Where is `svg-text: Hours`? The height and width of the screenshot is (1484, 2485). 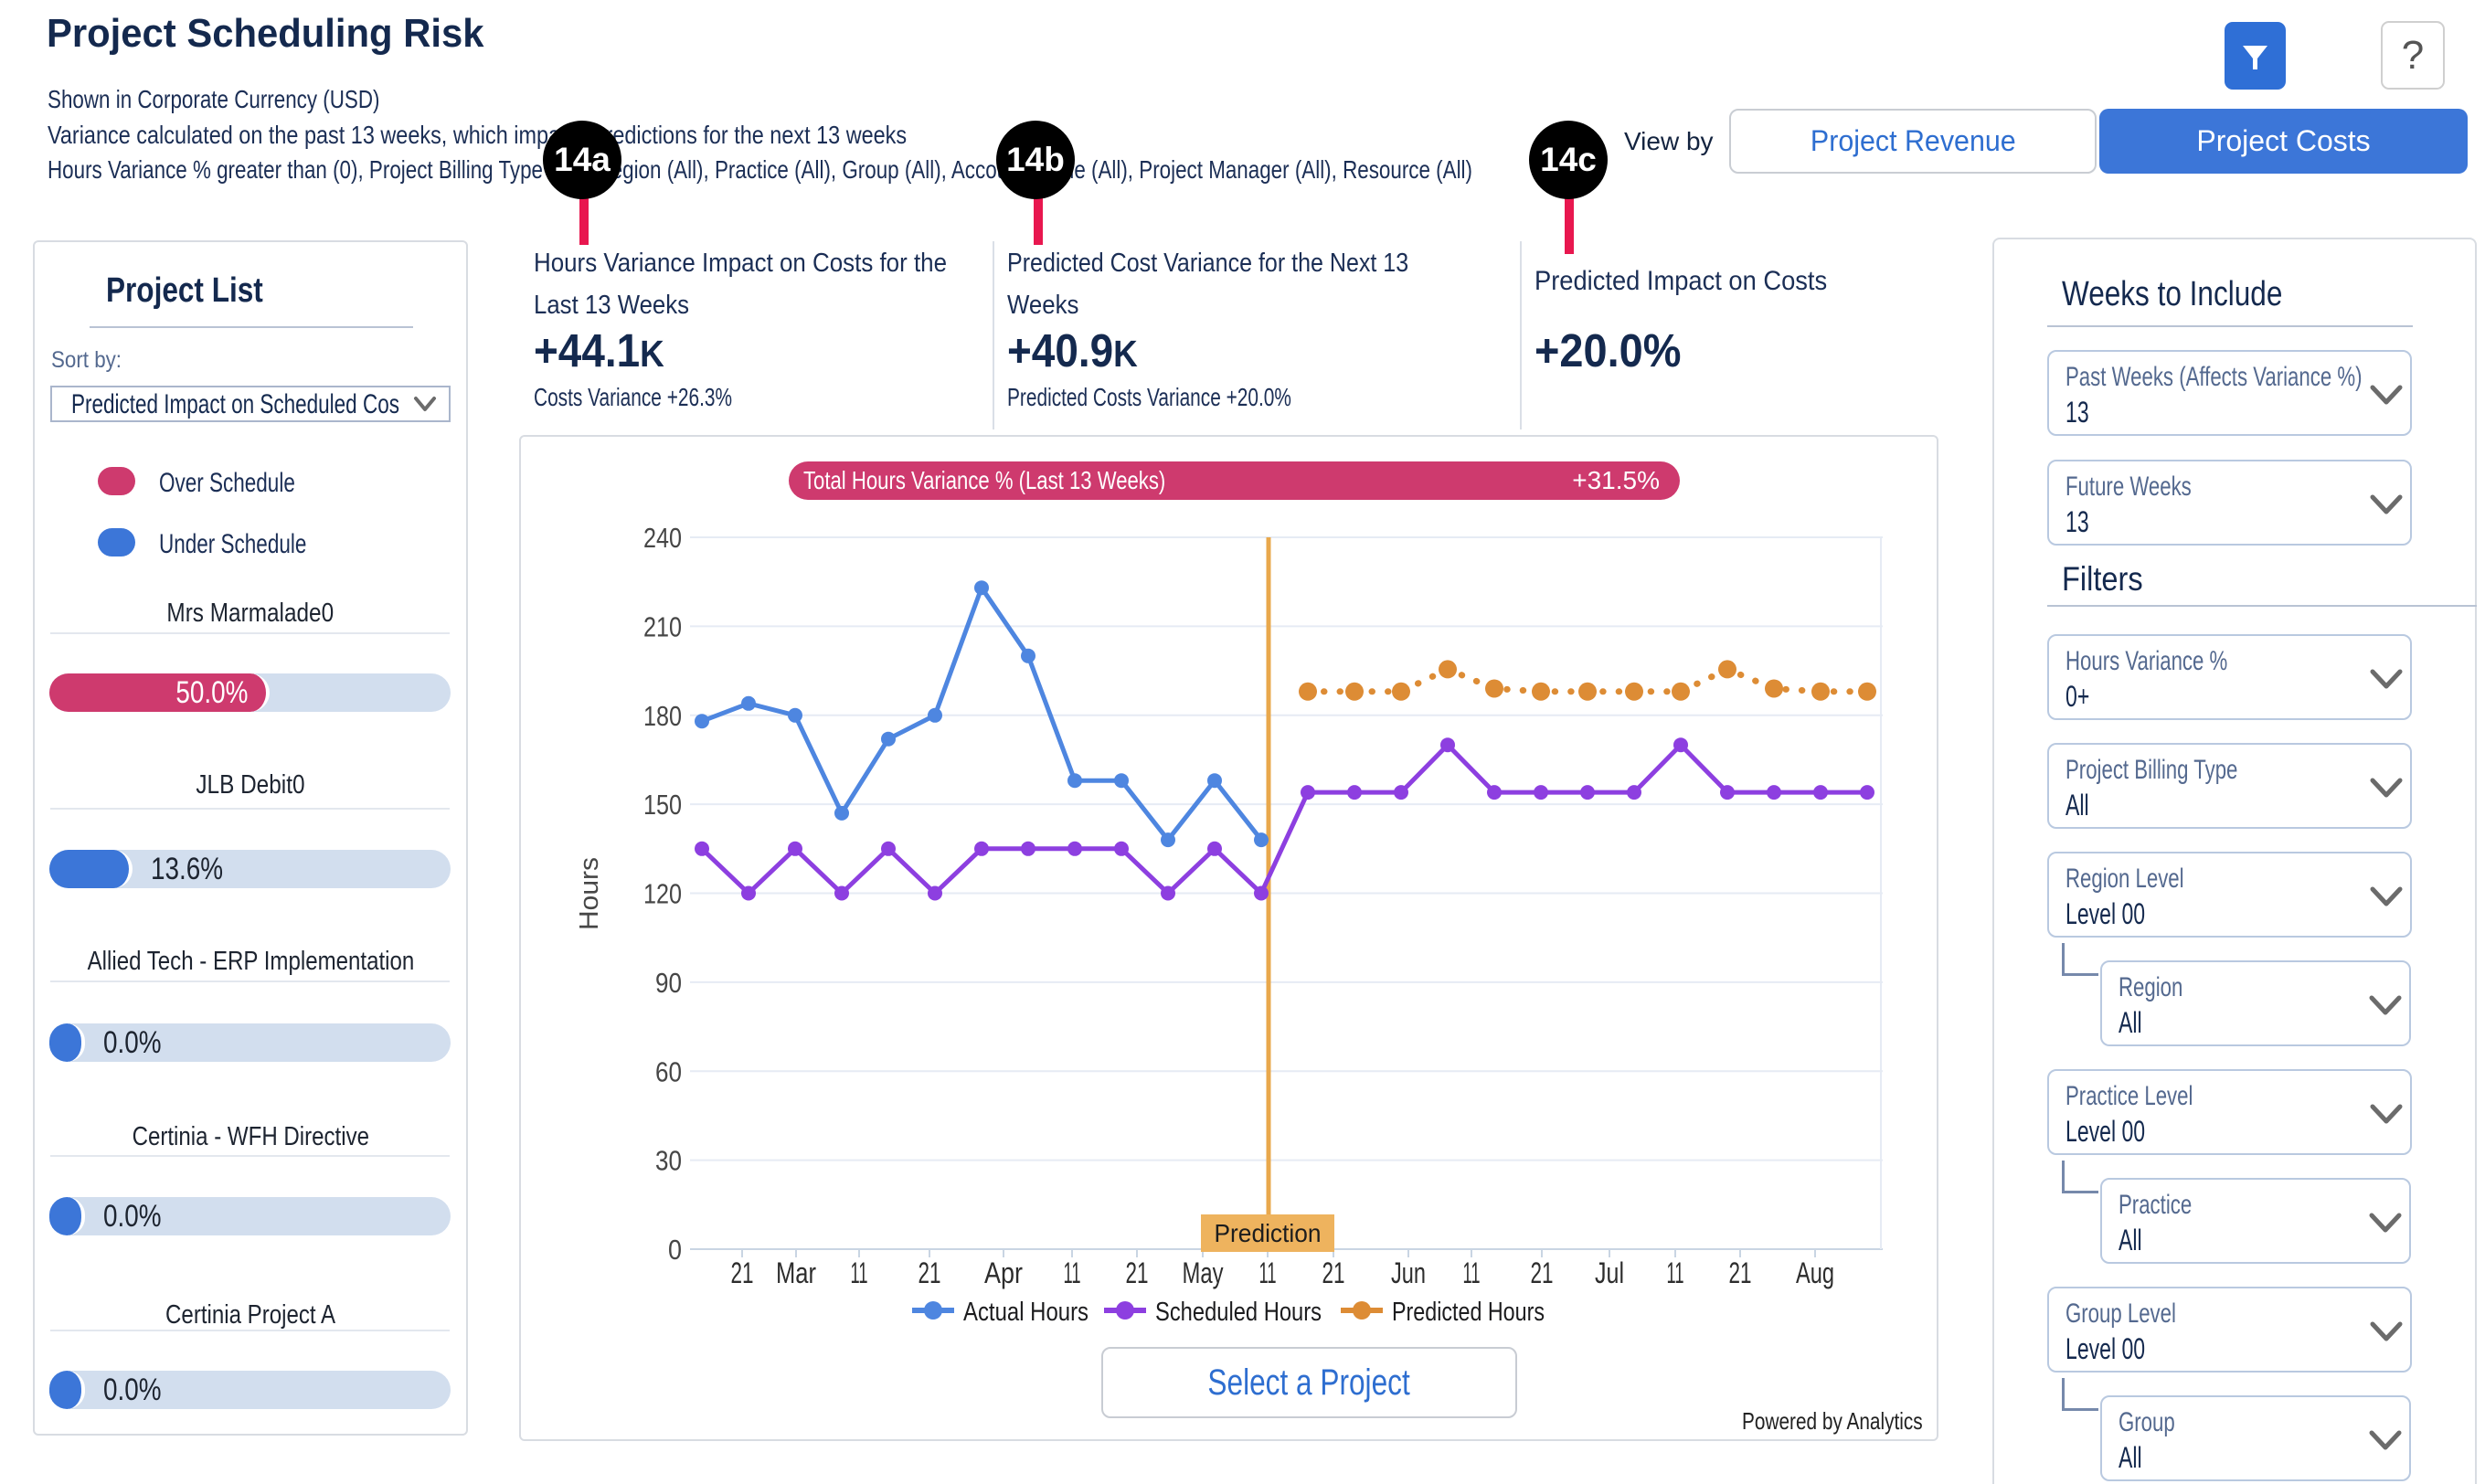 svg-text: Hours is located at coordinates (589, 893).